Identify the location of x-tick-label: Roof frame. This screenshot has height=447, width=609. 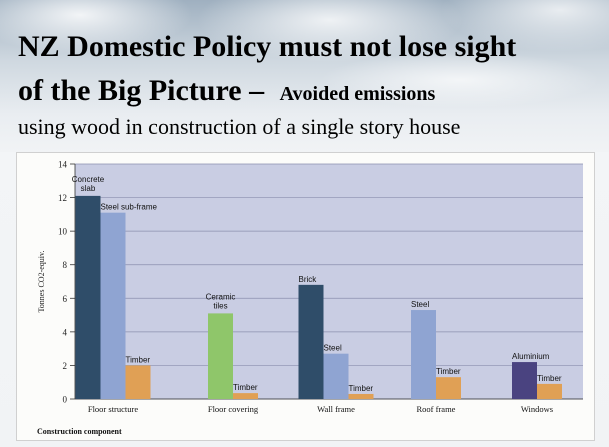
(436, 409).